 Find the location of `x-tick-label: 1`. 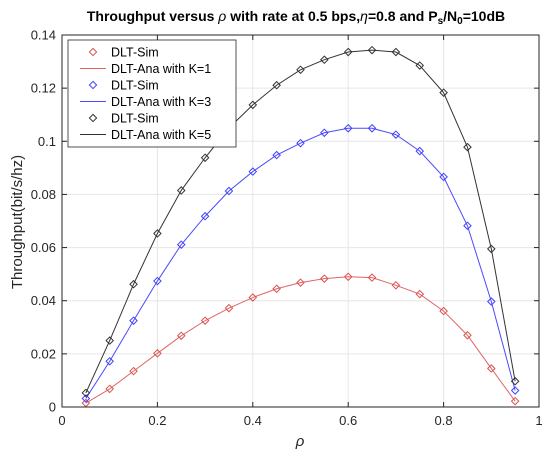

x-tick-label: 1 is located at coordinates (538, 420).